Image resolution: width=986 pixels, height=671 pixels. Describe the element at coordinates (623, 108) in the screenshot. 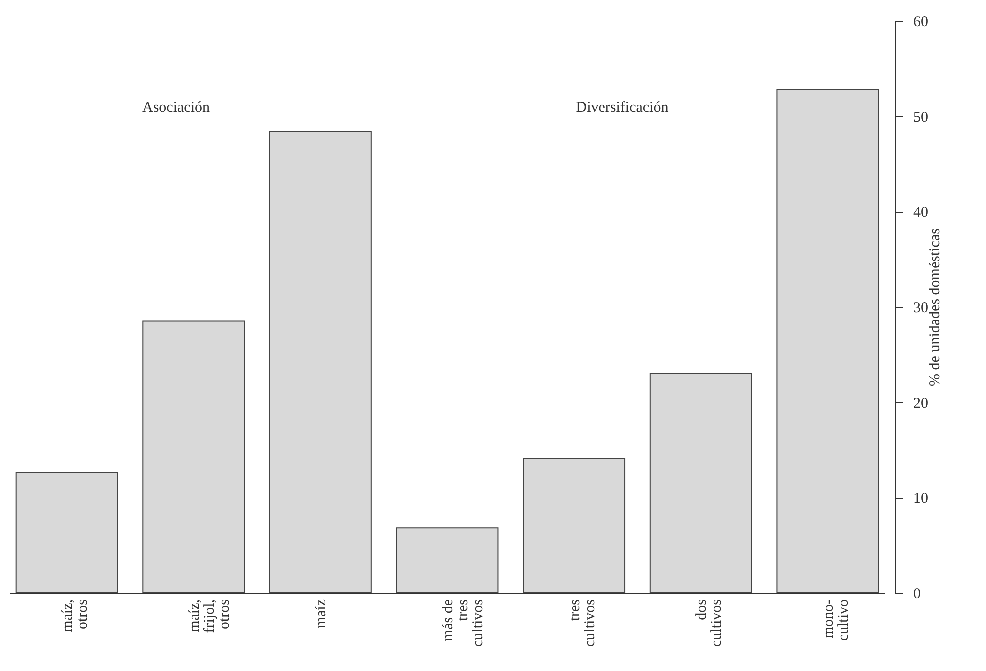

I see `annotation: Diversificación` at that location.